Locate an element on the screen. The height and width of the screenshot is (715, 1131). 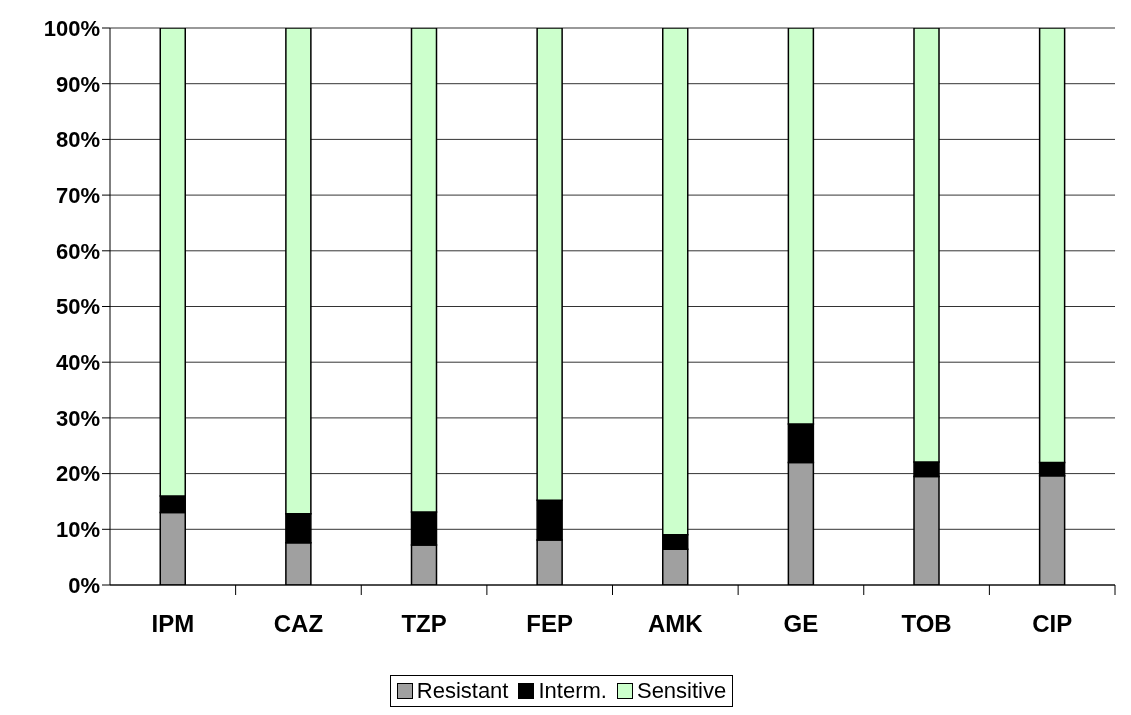
x-tick-label: AMK is located at coordinates (675, 624).